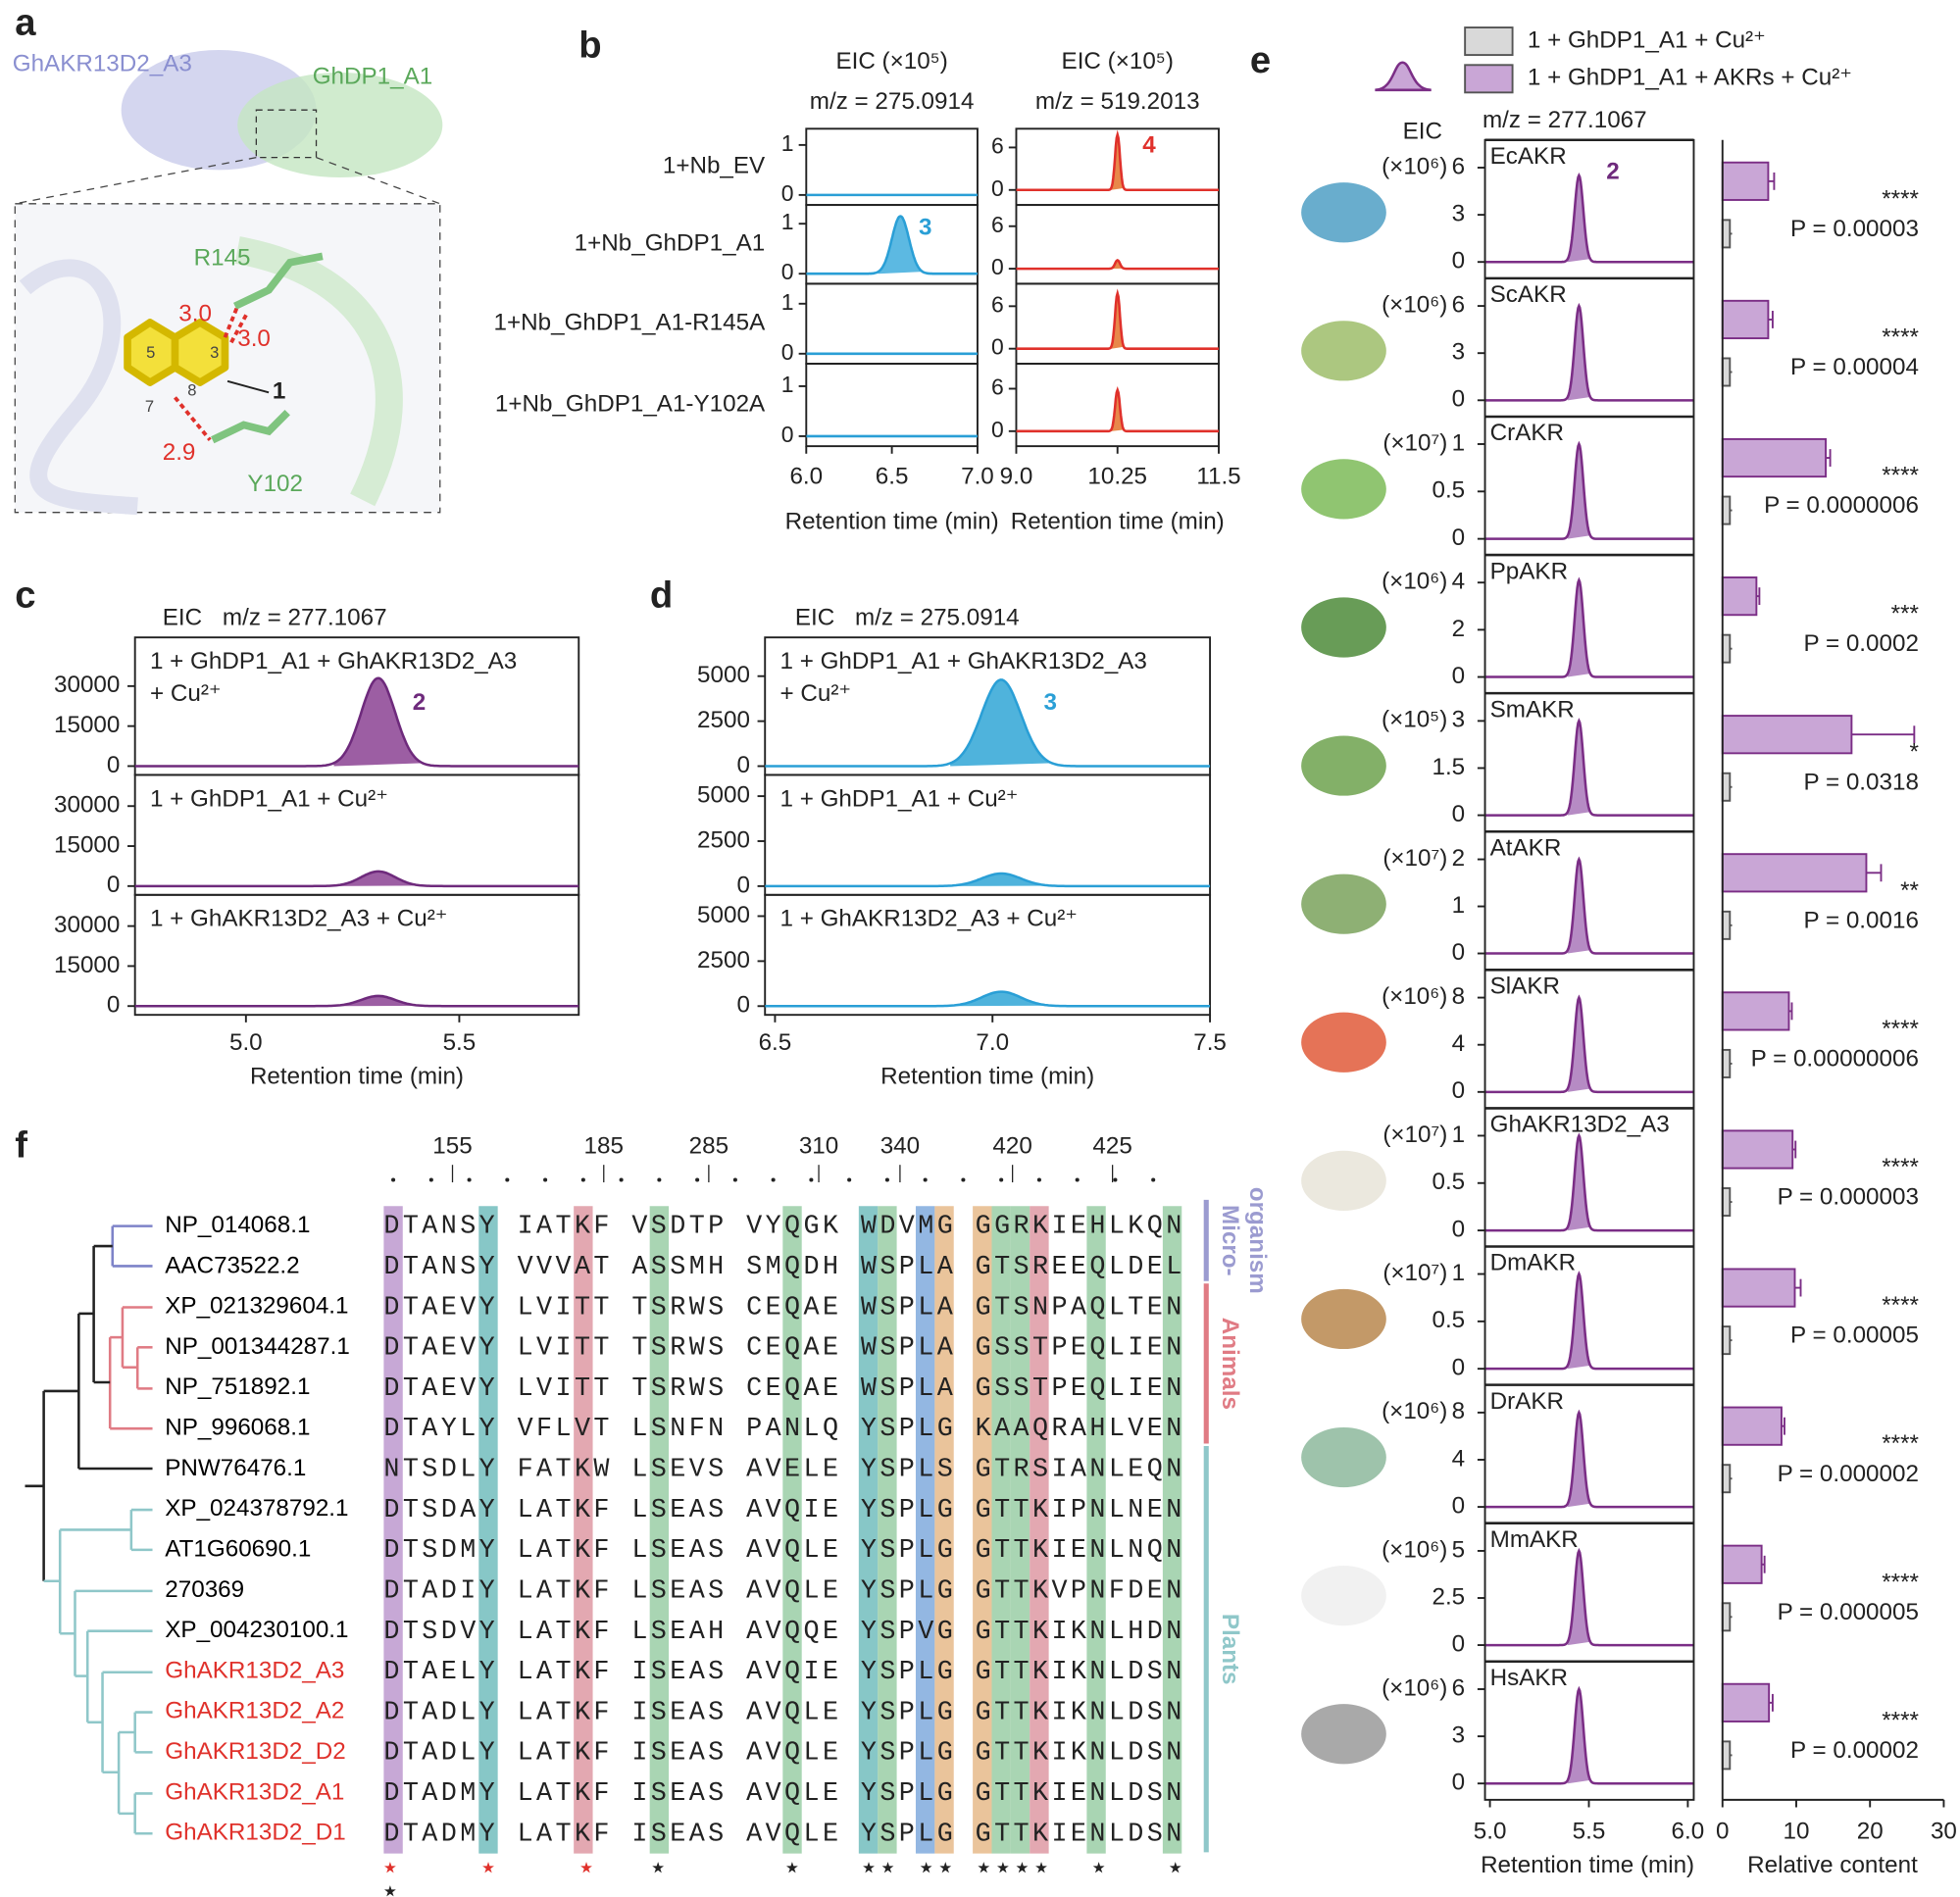  What do you see at coordinates (248, 386) in the screenshot?
I see `pointer` at bounding box center [248, 386].